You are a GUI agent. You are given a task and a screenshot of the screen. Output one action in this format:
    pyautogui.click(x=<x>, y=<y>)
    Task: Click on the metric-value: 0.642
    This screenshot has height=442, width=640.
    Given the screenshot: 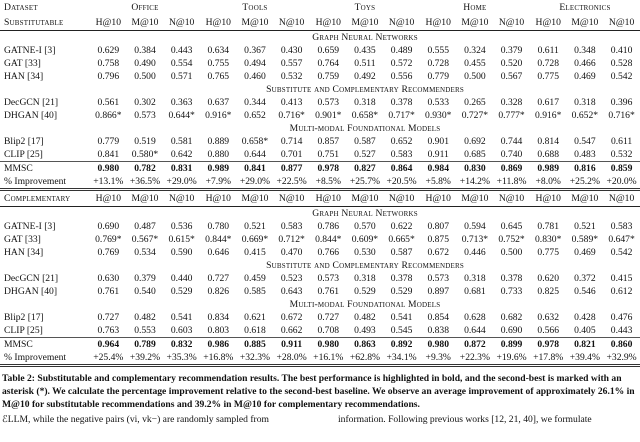 What is the action you would take?
    pyautogui.click(x=181, y=154)
    